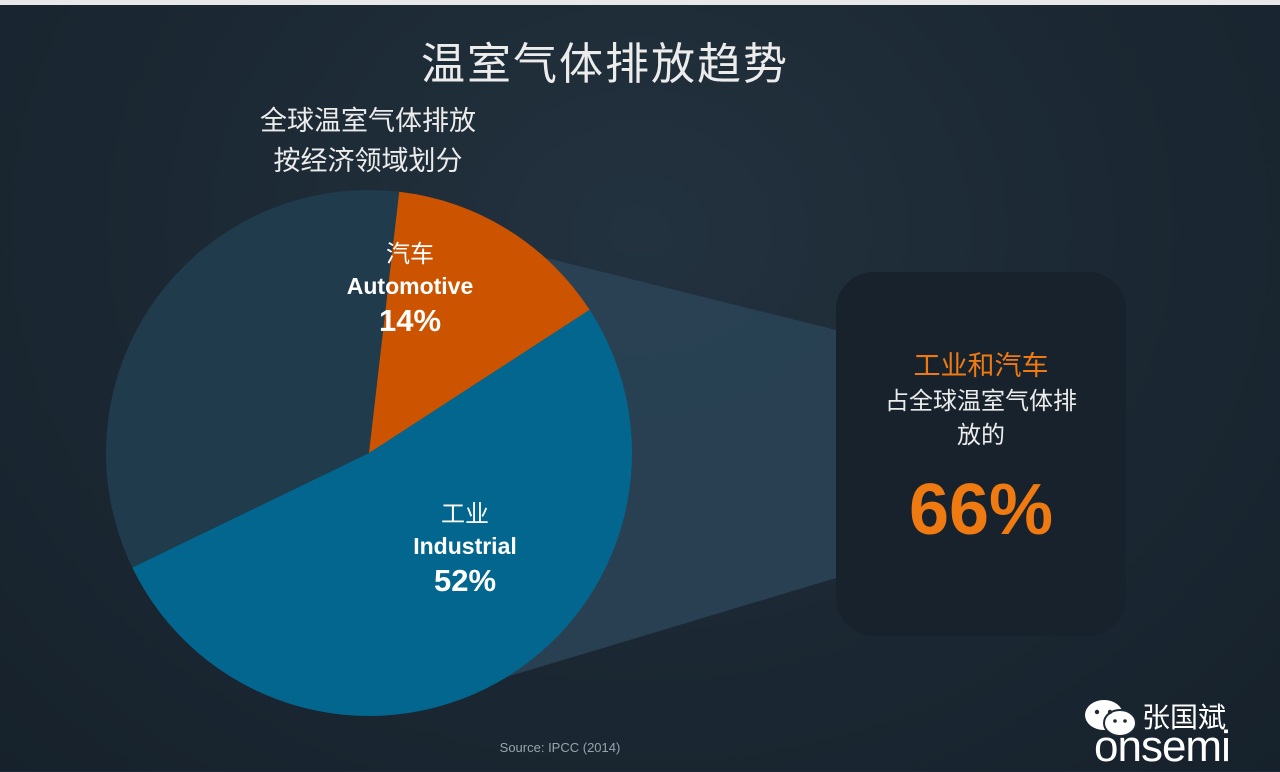 The height and width of the screenshot is (772, 1280). I want to click on callout-highlight: 工业和汽车, so click(981, 366).